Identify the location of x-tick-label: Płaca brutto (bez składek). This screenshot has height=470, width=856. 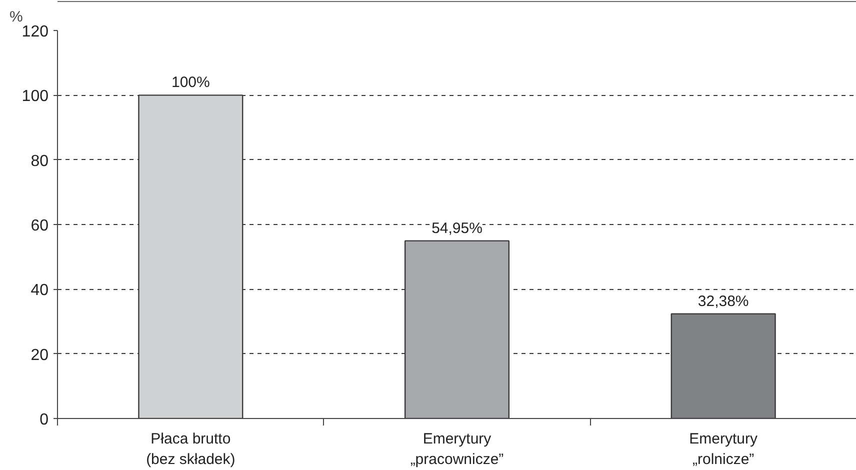
(191, 449).